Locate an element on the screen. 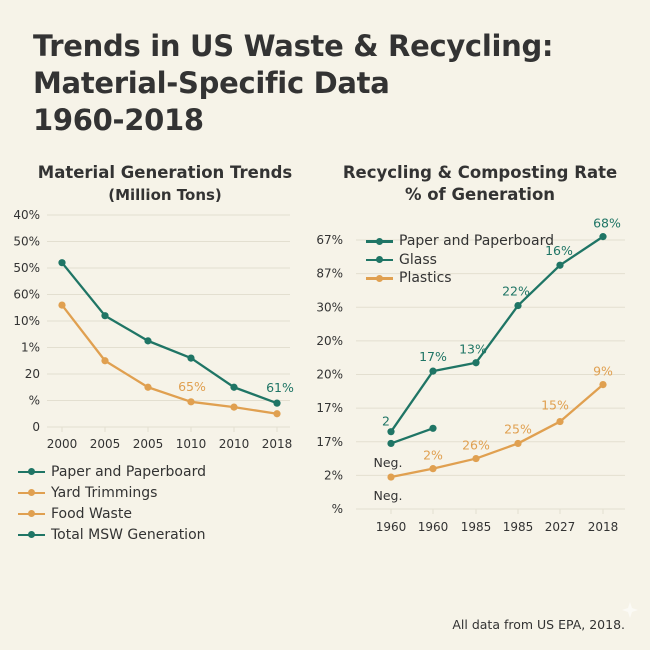  legend-label: Yard Trimmings is located at coordinates (104, 492).